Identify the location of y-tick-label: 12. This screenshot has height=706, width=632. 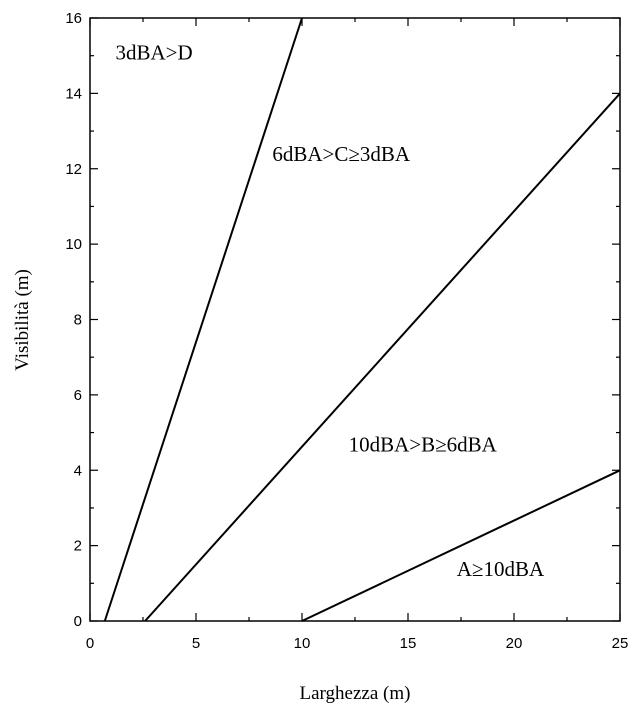
(73, 169).